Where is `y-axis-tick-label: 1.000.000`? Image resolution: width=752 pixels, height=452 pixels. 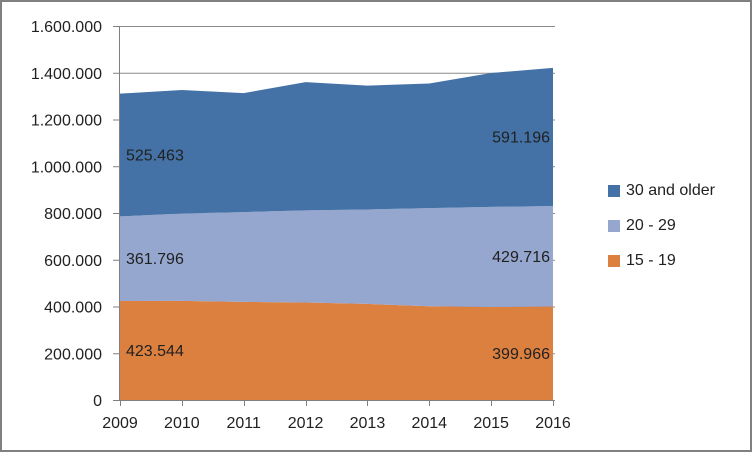 y-axis-tick-label: 1.000.000 is located at coordinates (66, 167).